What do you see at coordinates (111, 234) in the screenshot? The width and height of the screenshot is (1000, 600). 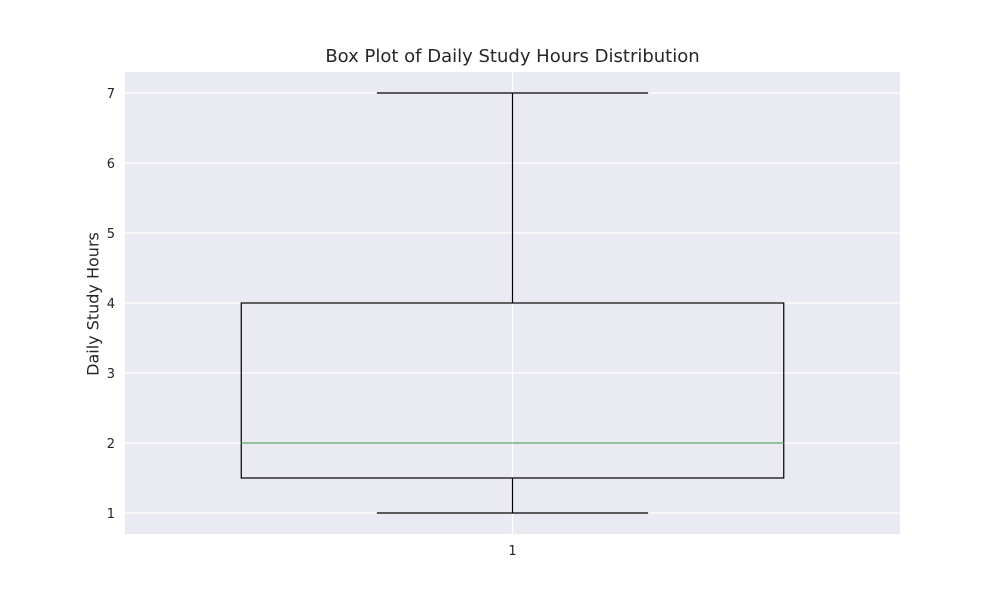 I see `y-tick-label: 5` at bounding box center [111, 234].